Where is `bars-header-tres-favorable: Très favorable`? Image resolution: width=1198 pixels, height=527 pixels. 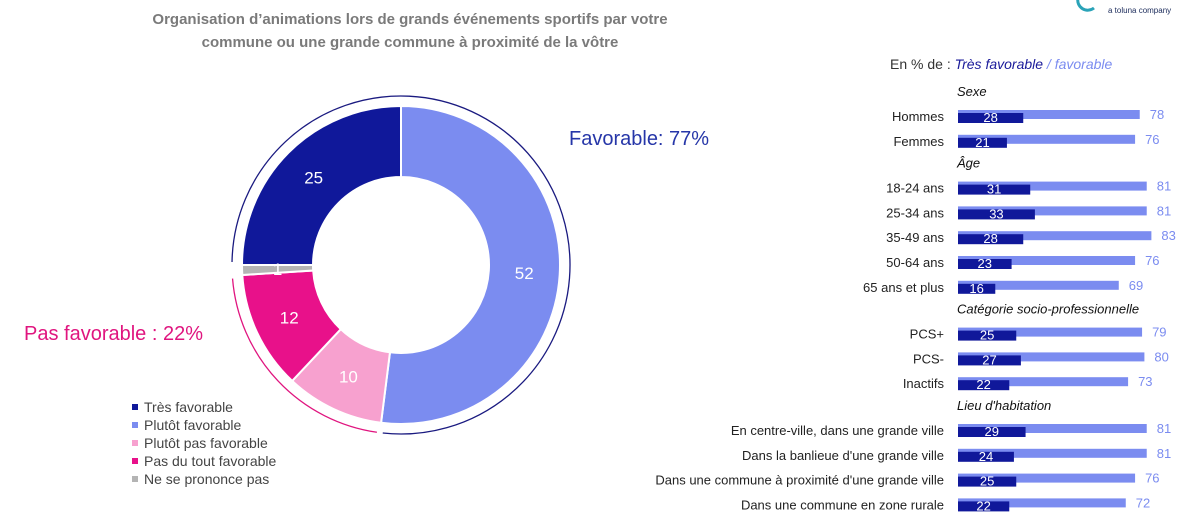
bars-header-tres-favorable: Très favorable is located at coordinates (999, 64).